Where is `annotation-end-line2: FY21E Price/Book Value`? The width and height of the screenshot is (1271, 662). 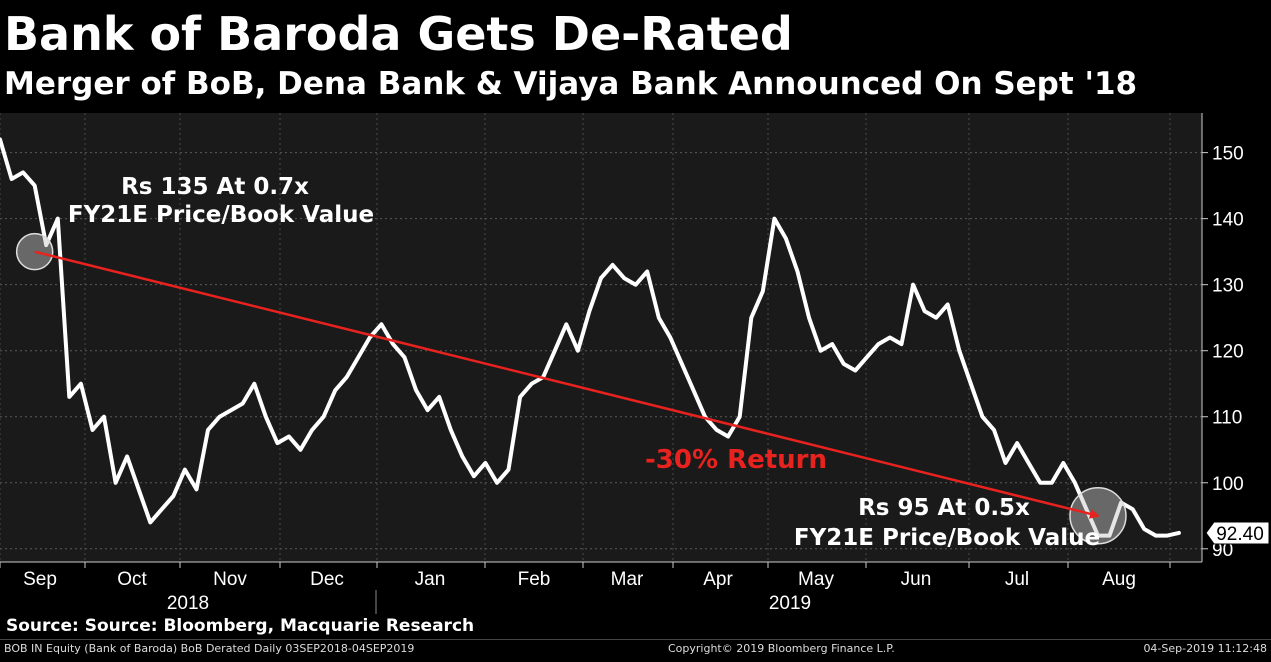 annotation-end-line2: FY21E Price/Book Value is located at coordinates (947, 538).